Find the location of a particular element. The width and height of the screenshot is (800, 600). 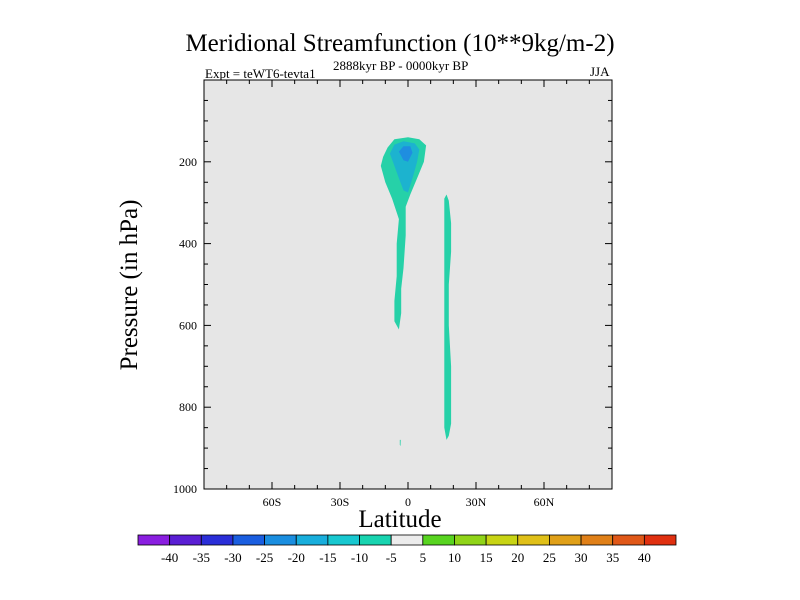

x-axis-label: Latitude is located at coordinates (400, 519).